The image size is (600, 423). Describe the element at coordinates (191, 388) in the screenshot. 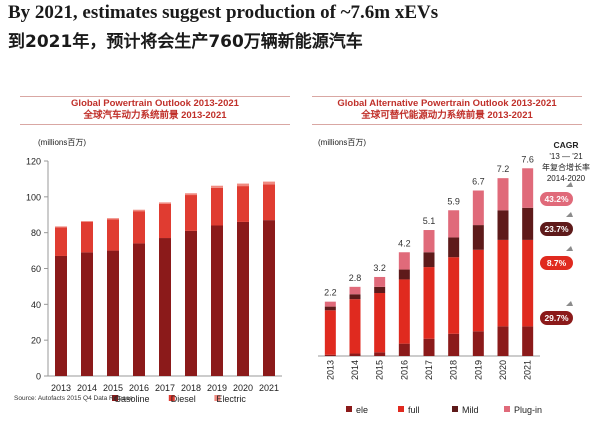

I see `x-tick-label: 2018` at that location.